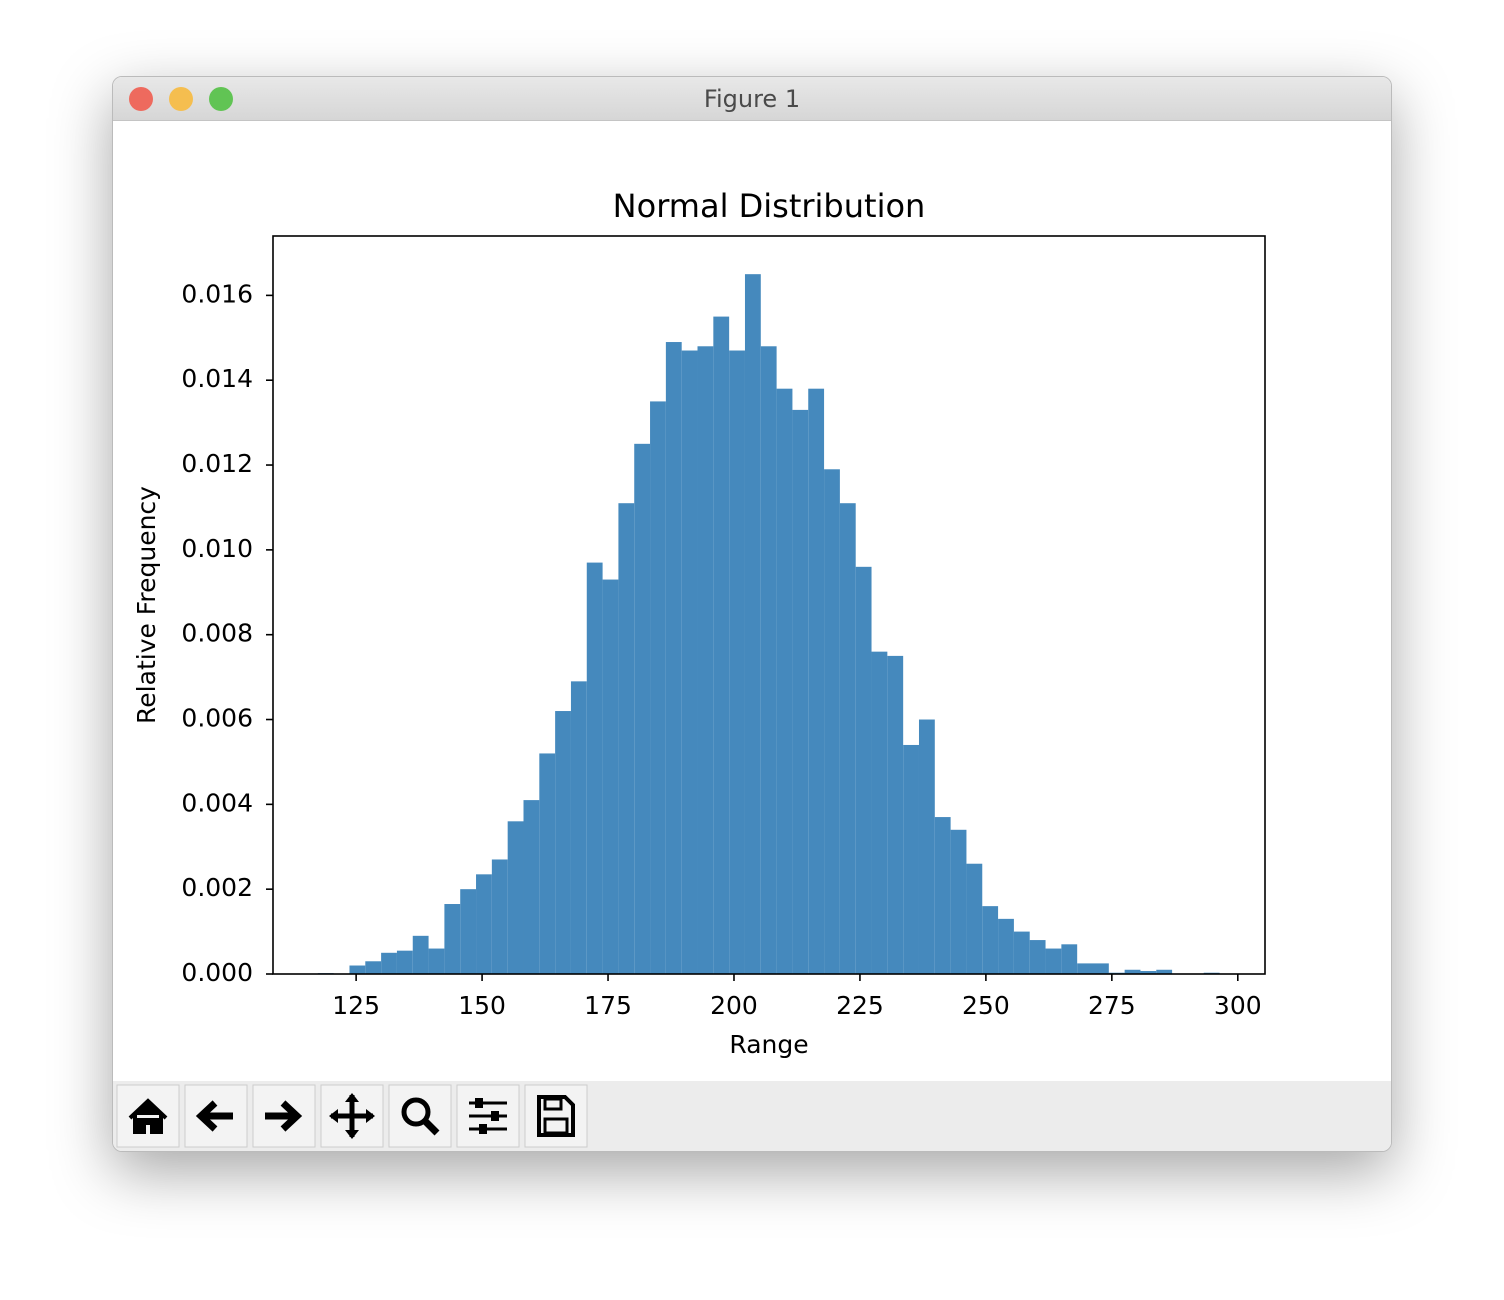 Image resolution: width=1504 pixels, height=1300 pixels. Describe the element at coordinates (356, 1005) in the screenshot. I see `x-tick-label: 125` at that location.